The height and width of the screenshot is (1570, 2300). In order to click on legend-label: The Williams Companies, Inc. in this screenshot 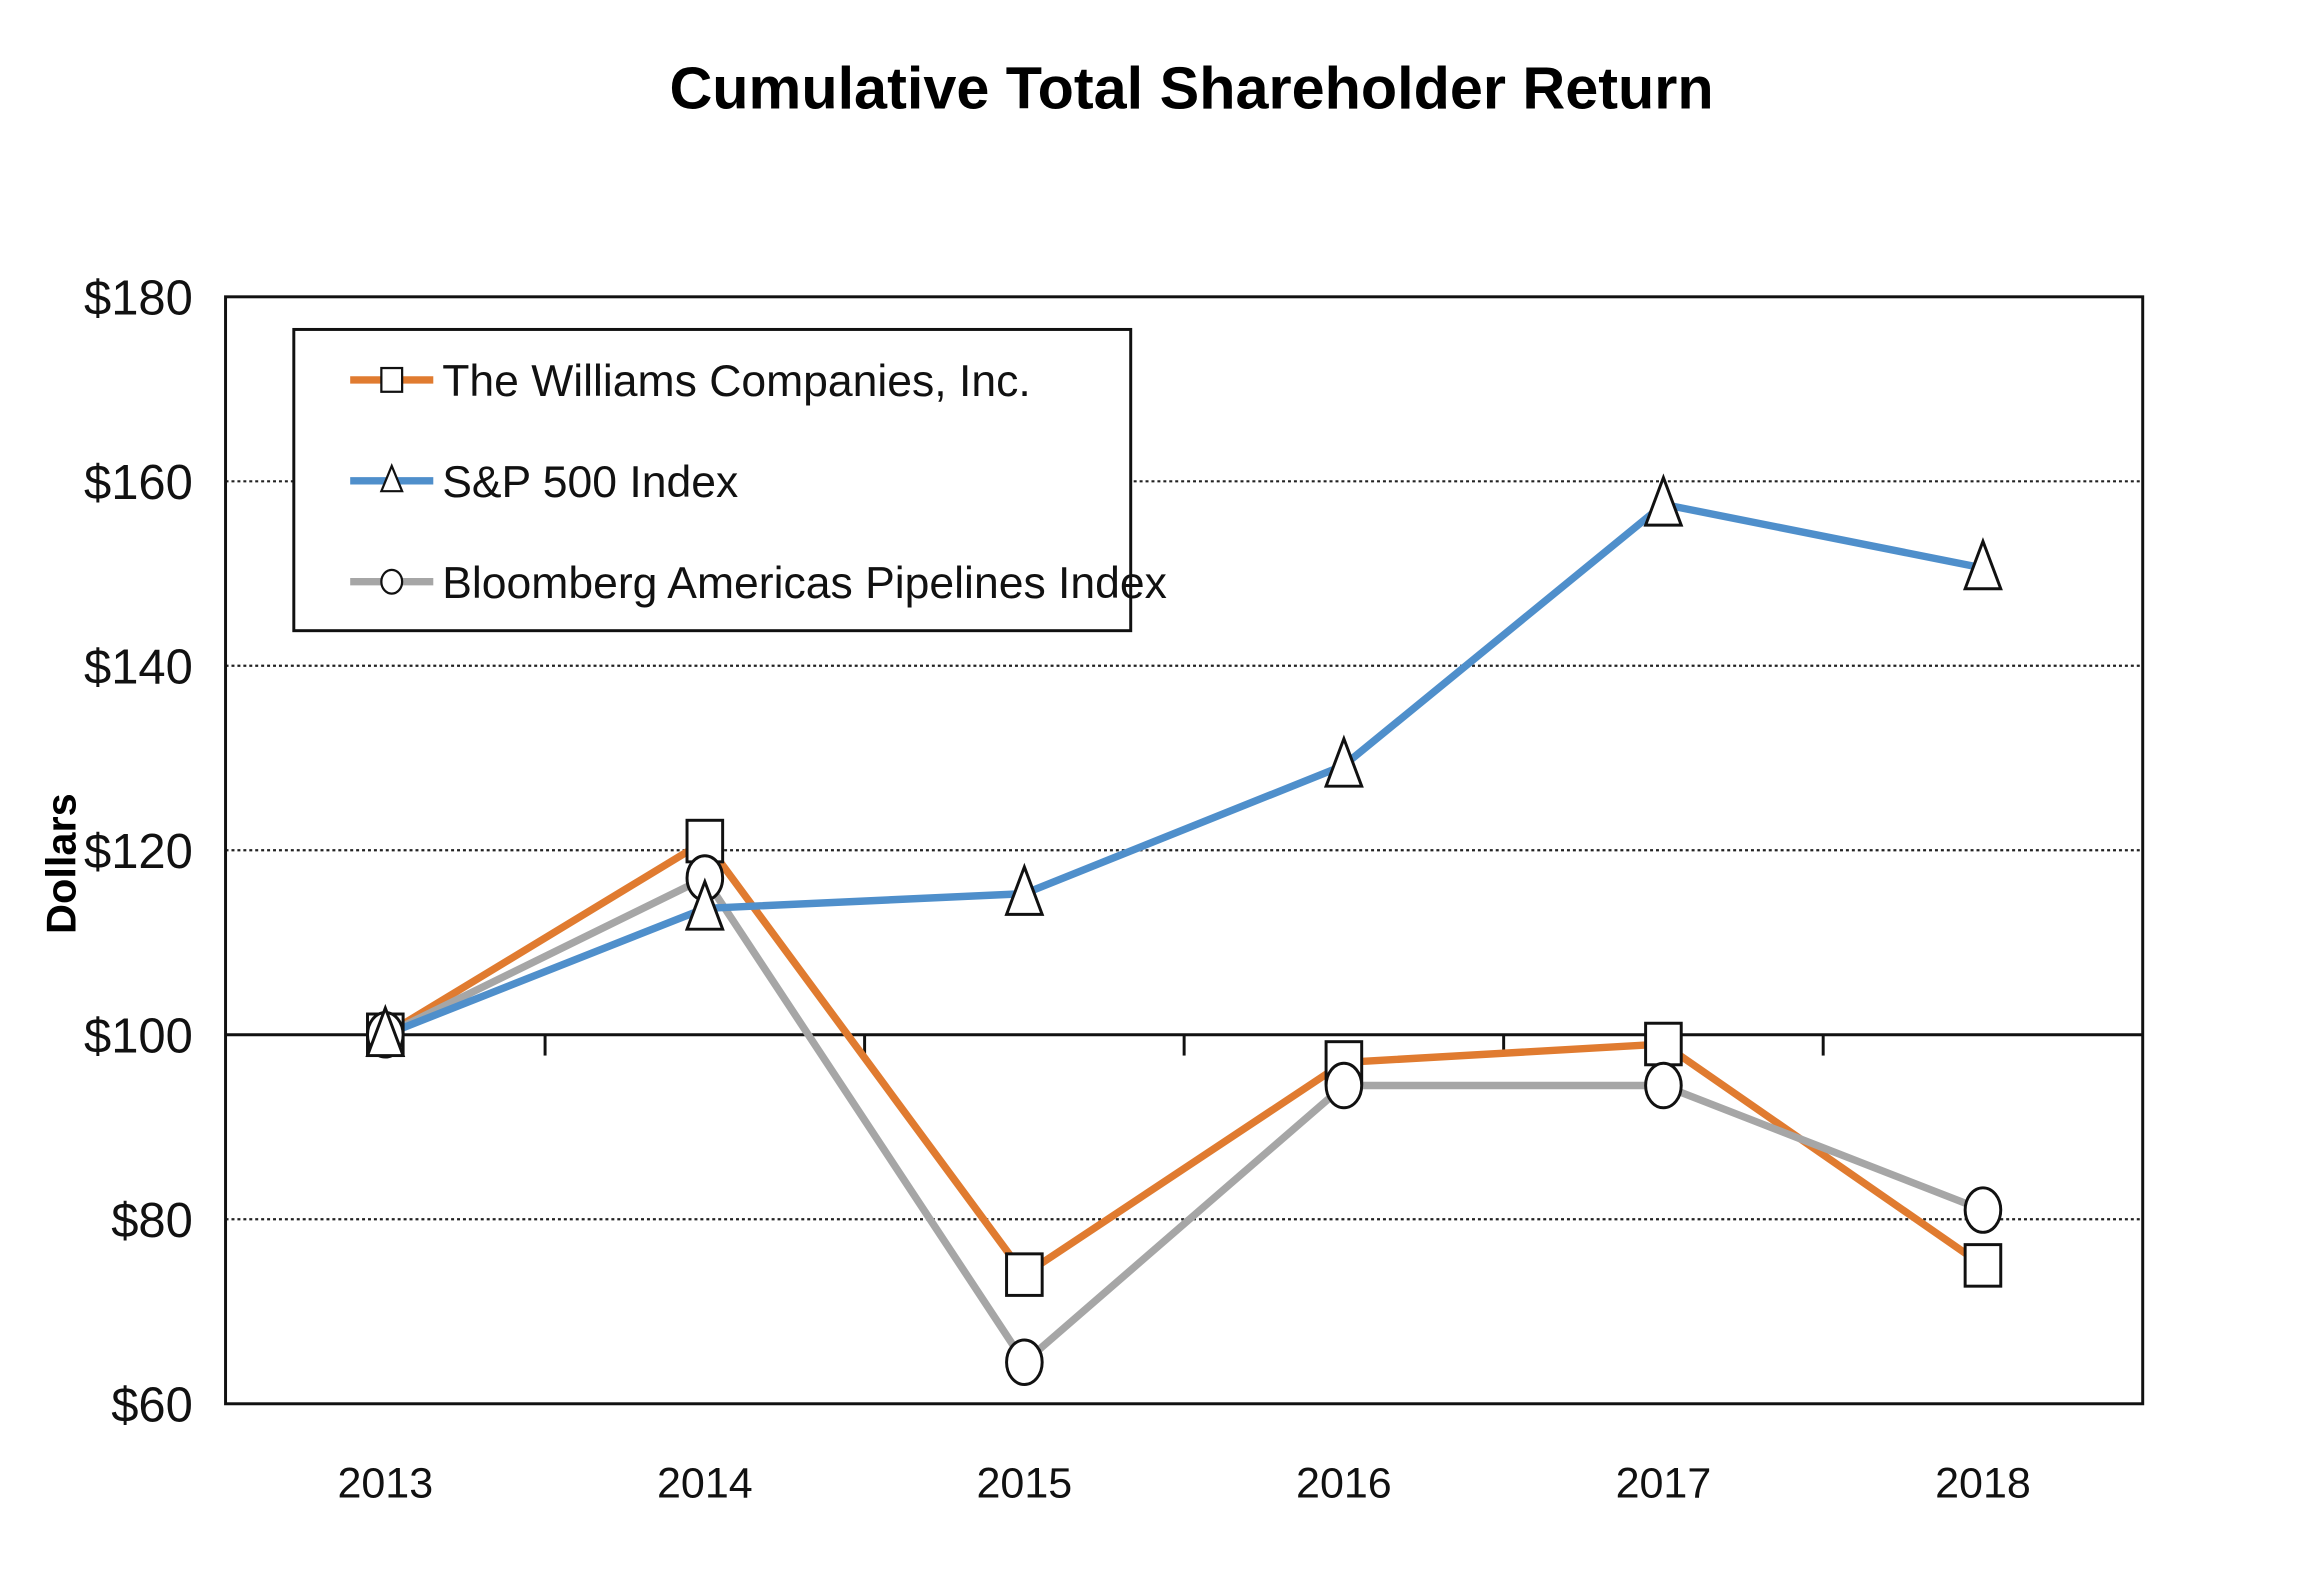, I will do `click(736, 381)`.